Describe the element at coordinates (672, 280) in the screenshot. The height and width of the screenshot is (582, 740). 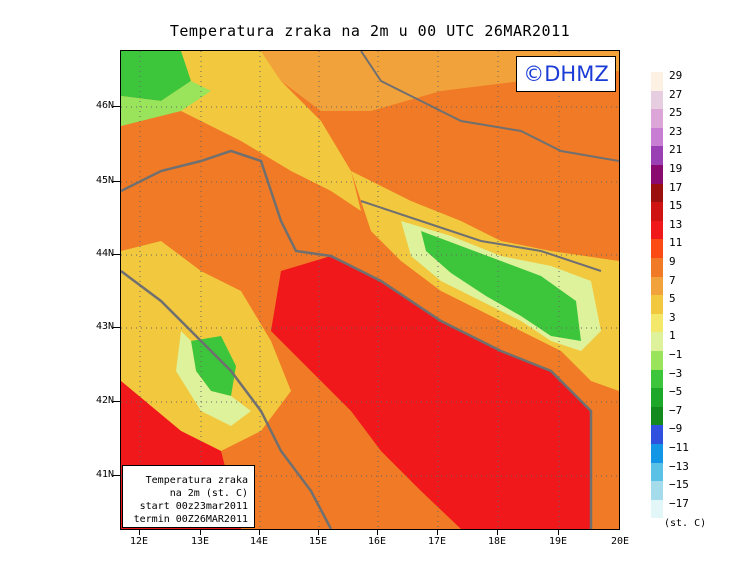
I see `legend-level-label: 7` at that location.